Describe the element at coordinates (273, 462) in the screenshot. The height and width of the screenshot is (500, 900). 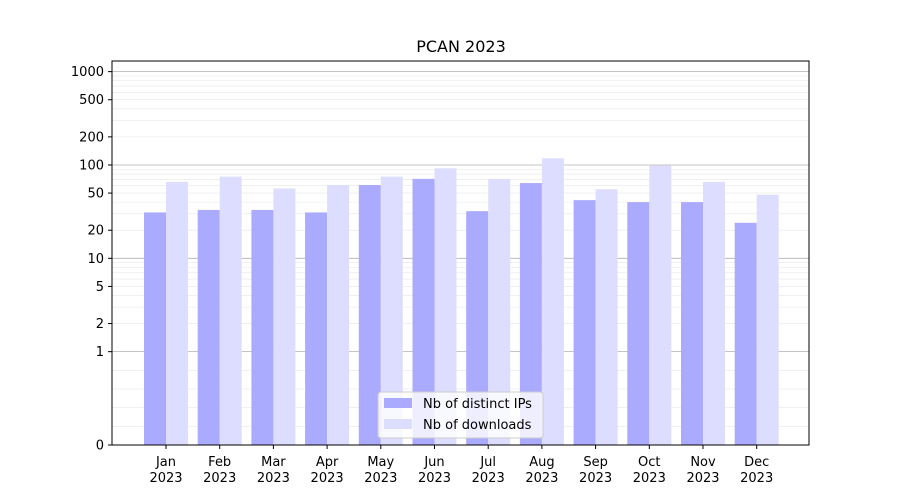
I see `x-tick-label-month: Mar` at that location.